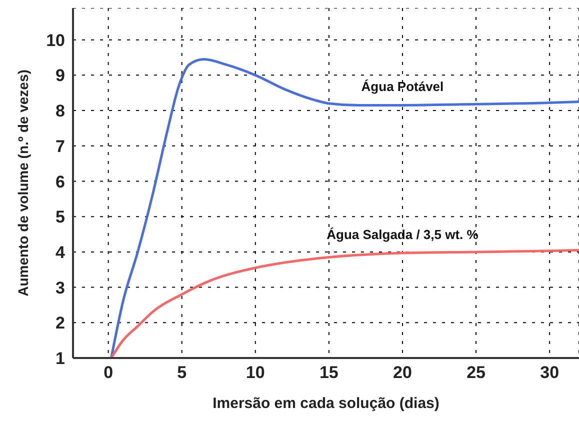 The width and height of the screenshot is (579, 423). I want to click on y-tick-label: 6, so click(60, 182).